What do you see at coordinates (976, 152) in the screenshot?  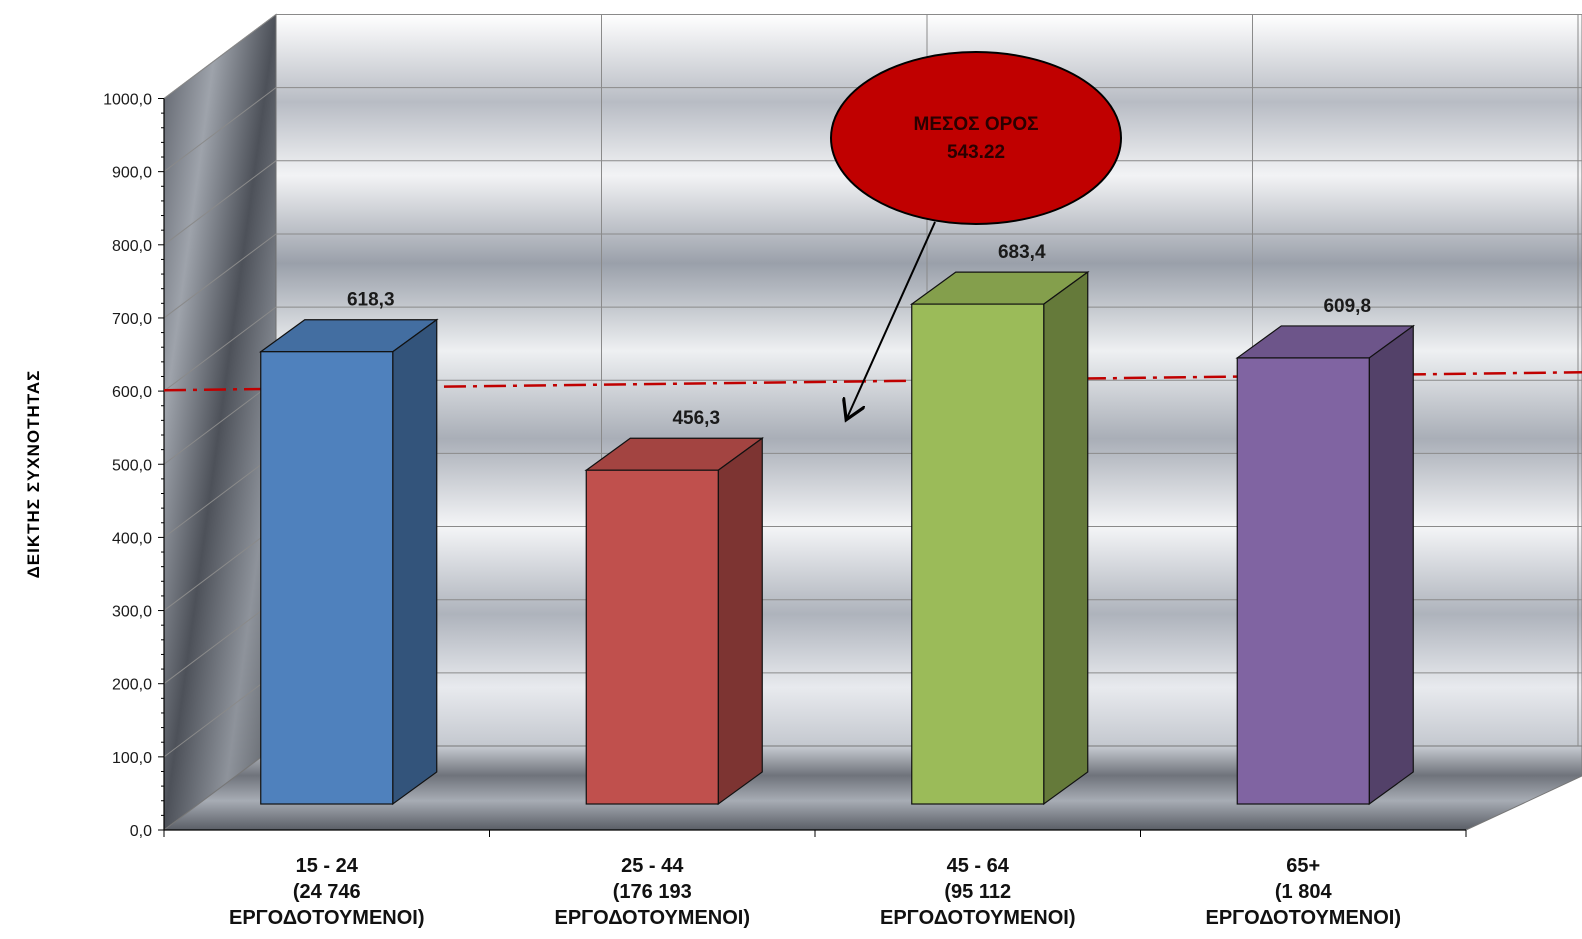 I see `callout-label: 543.22` at bounding box center [976, 152].